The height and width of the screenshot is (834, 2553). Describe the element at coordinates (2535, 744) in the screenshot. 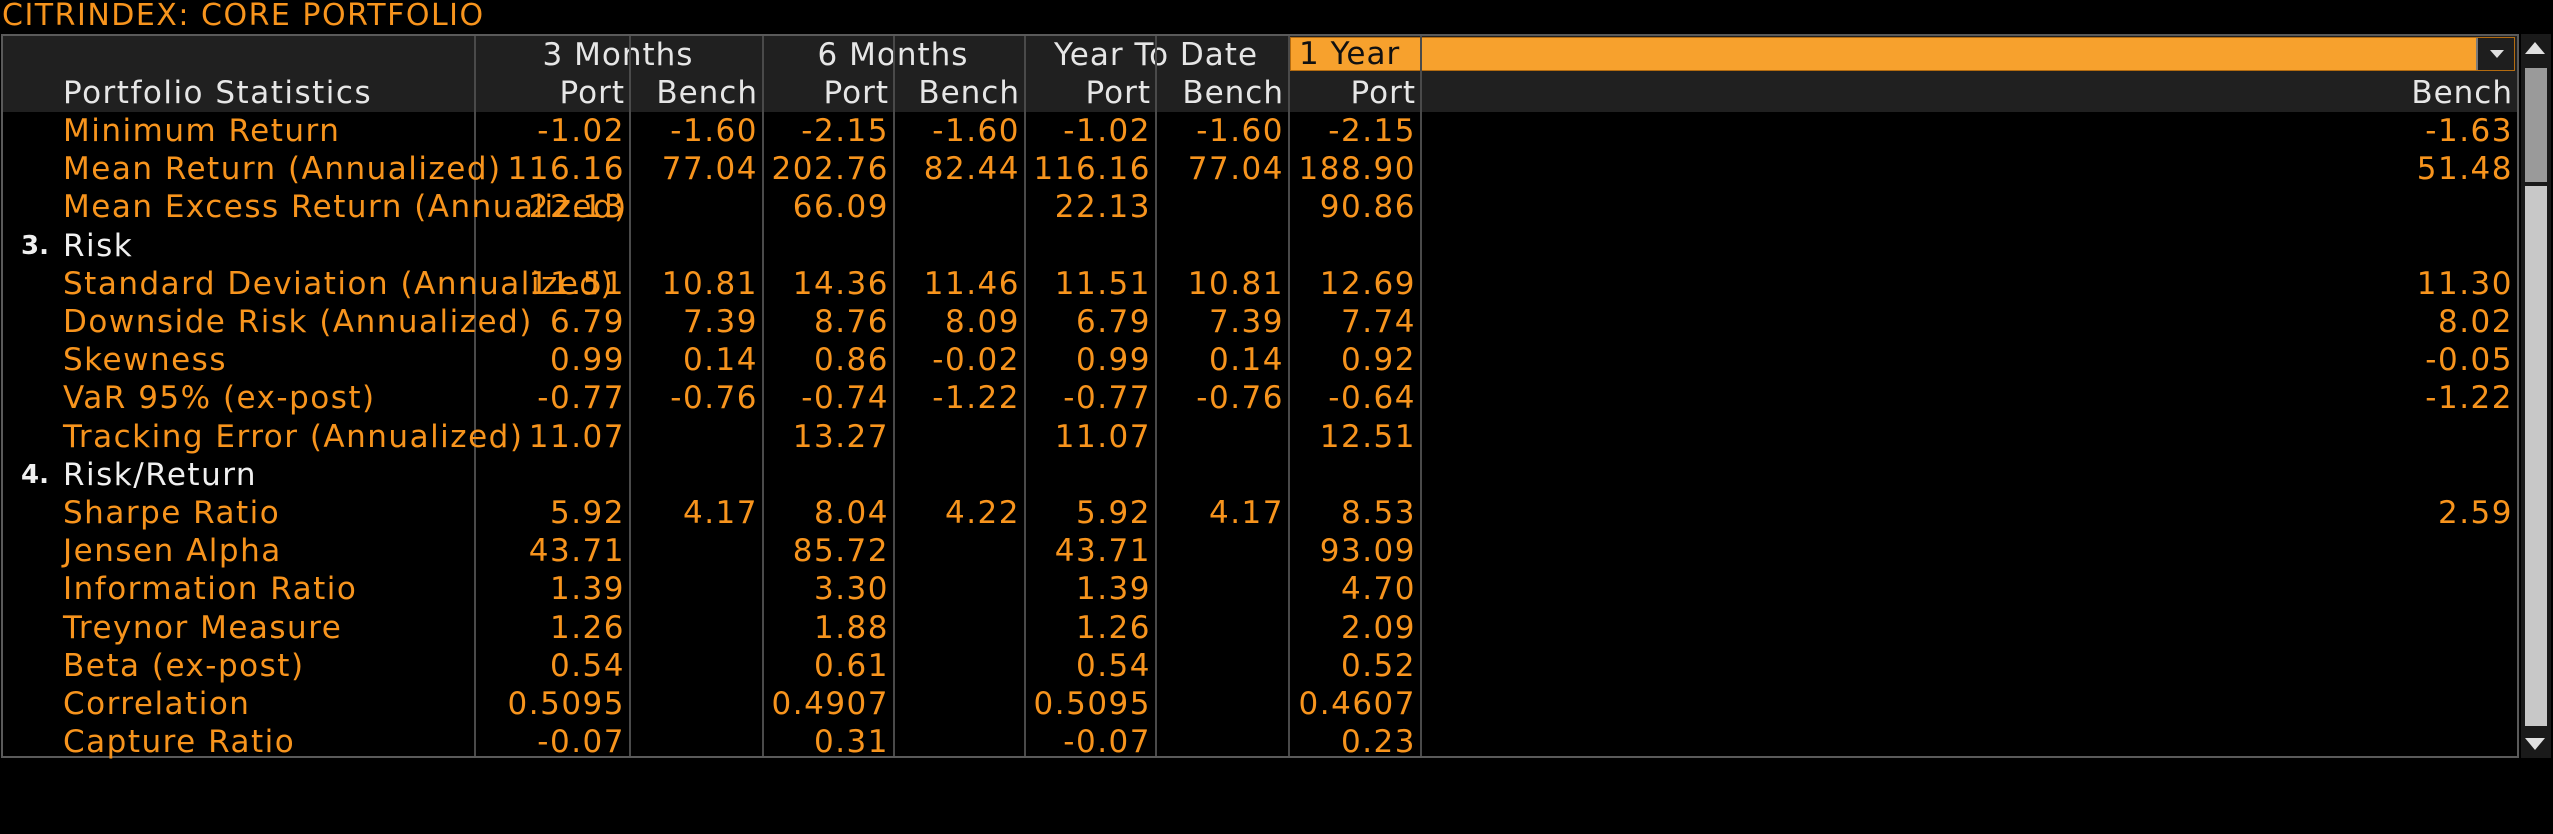

I see `arrow-down-icon` at that location.